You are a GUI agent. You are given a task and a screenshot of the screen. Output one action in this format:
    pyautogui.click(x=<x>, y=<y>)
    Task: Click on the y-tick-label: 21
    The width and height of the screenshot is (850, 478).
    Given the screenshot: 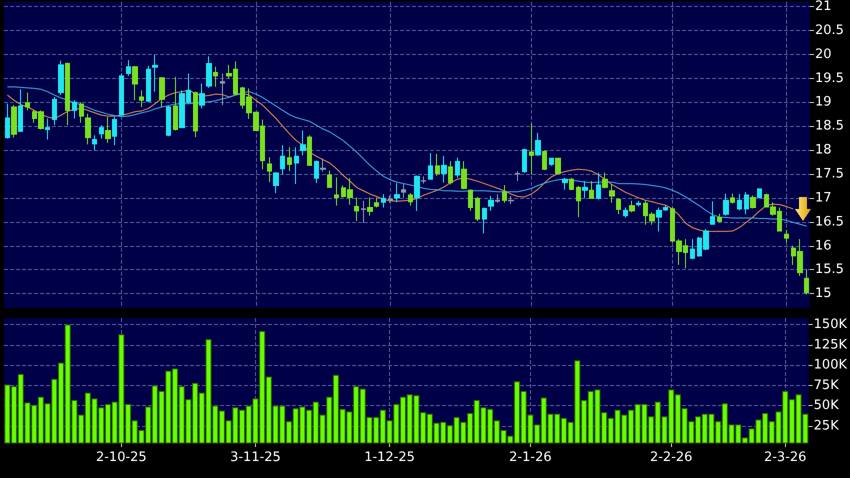 What is the action you would take?
    pyautogui.click(x=823, y=7)
    